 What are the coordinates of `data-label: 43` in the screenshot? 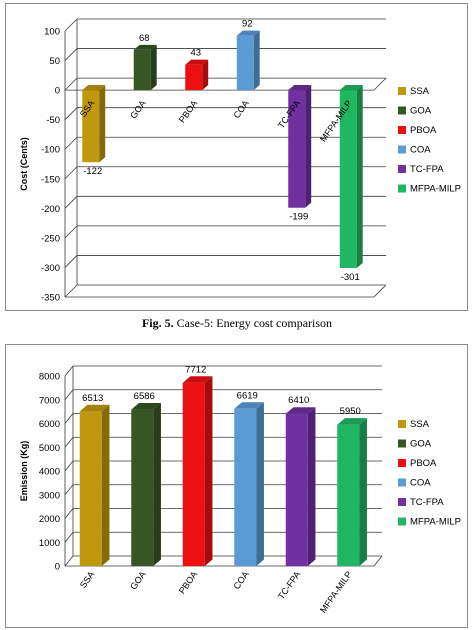 It's located at (195, 53).